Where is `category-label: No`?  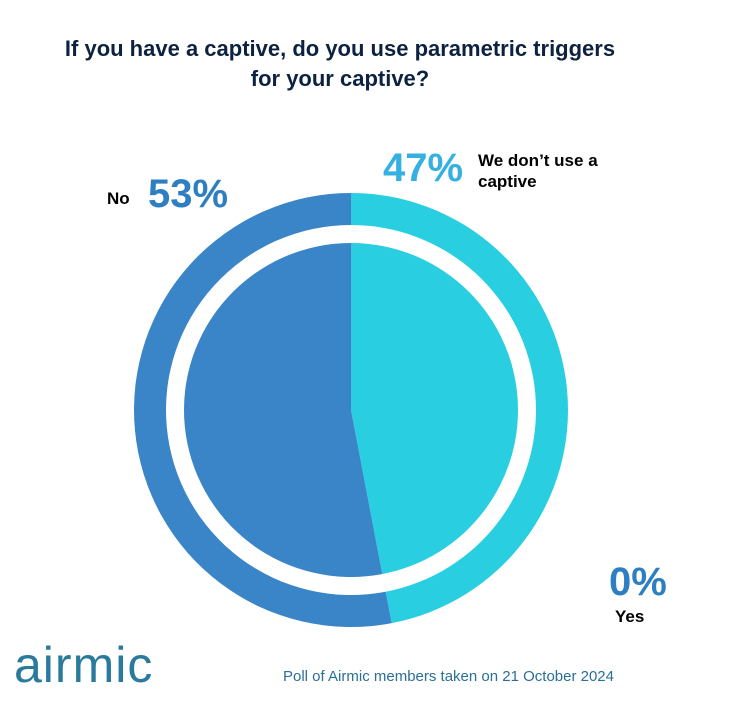
category-label: No is located at coordinates (118, 198).